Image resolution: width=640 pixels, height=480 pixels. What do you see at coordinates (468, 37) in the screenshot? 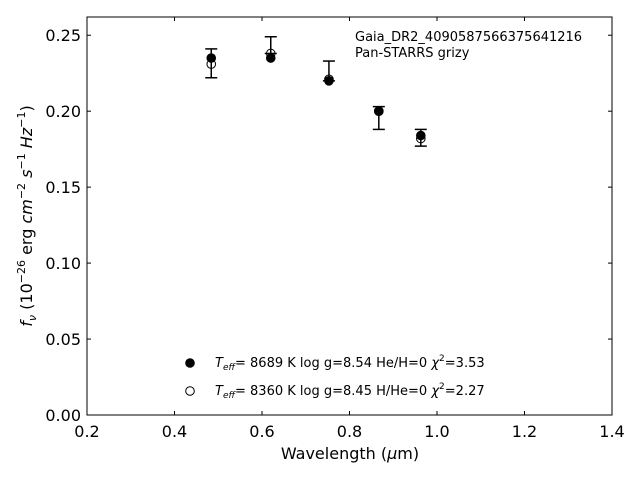
I see `star-id-annotation: Gaia_DR2_4090587566375641216` at bounding box center [468, 37].